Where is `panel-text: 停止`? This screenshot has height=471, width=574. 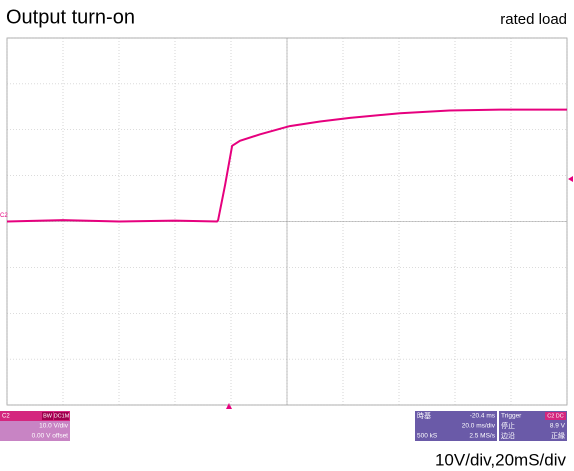
panel-text: 停止 is located at coordinates (508, 425).